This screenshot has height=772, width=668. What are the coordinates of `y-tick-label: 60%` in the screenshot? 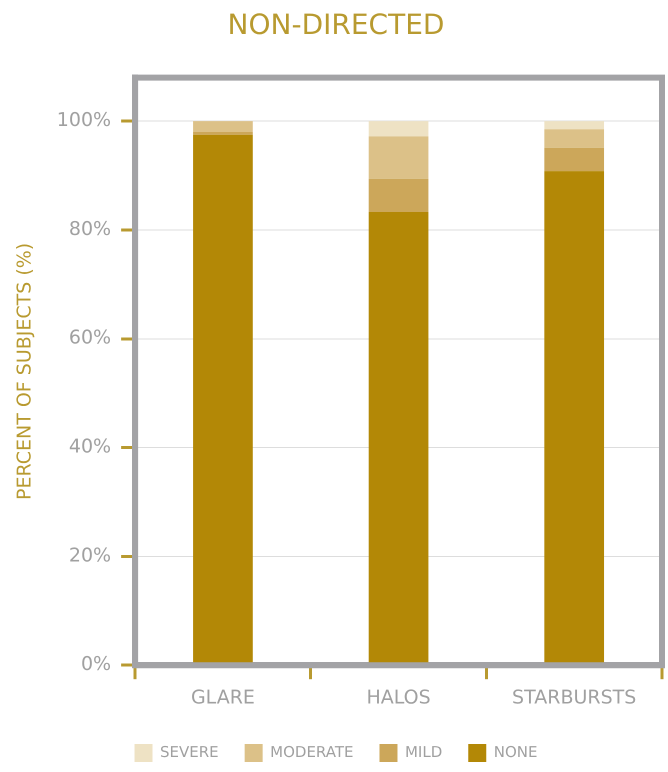 It's located at (90, 337).